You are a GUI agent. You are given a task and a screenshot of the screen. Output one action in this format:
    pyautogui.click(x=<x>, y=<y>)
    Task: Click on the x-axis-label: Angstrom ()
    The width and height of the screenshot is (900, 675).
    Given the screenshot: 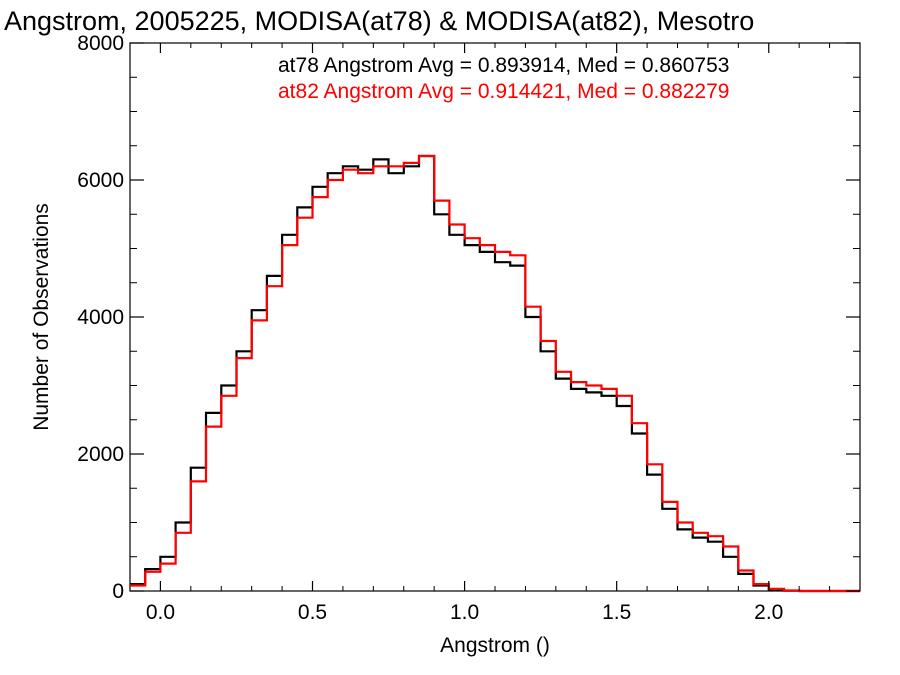 What is the action you would take?
    pyautogui.click(x=495, y=645)
    